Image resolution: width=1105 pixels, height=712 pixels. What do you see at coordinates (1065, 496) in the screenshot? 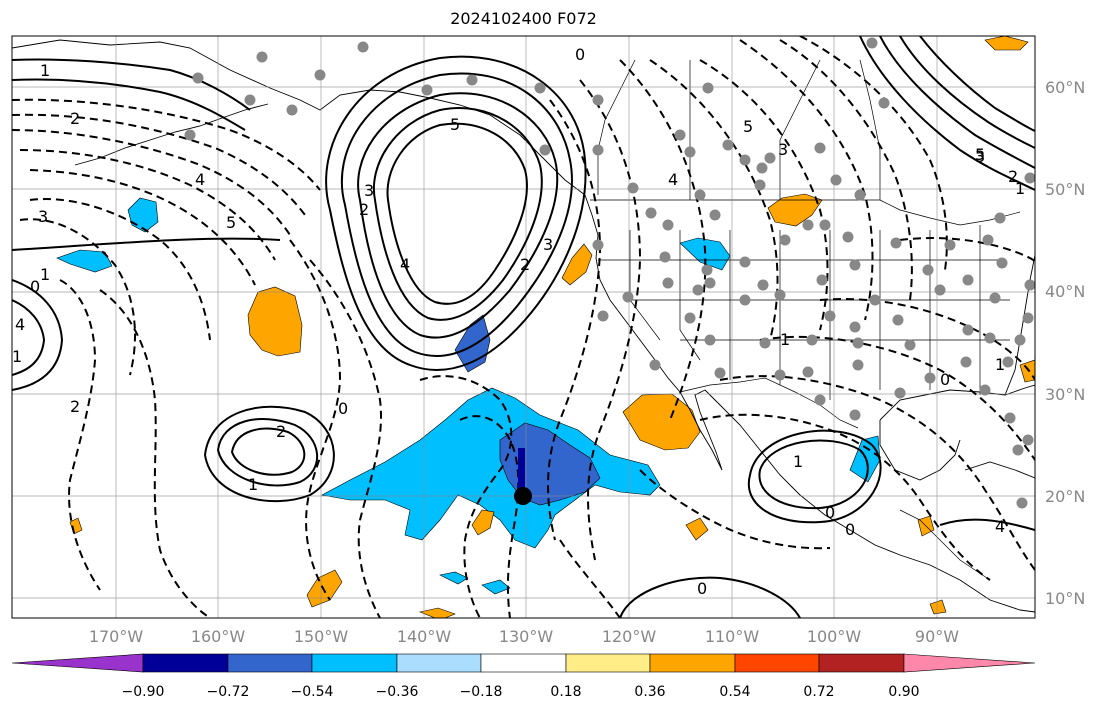
I see `lat-label: 20°N` at bounding box center [1065, 496].